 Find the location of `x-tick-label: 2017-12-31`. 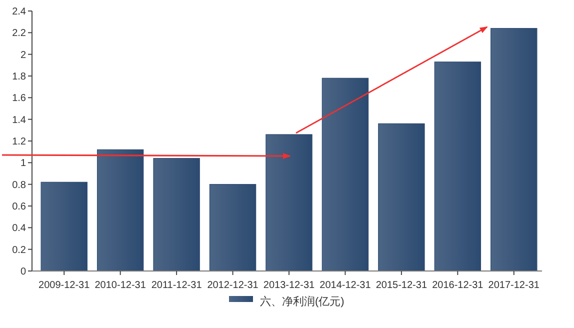

x-tick-label: 2017-12-31 is located at coordinates (514, 285).